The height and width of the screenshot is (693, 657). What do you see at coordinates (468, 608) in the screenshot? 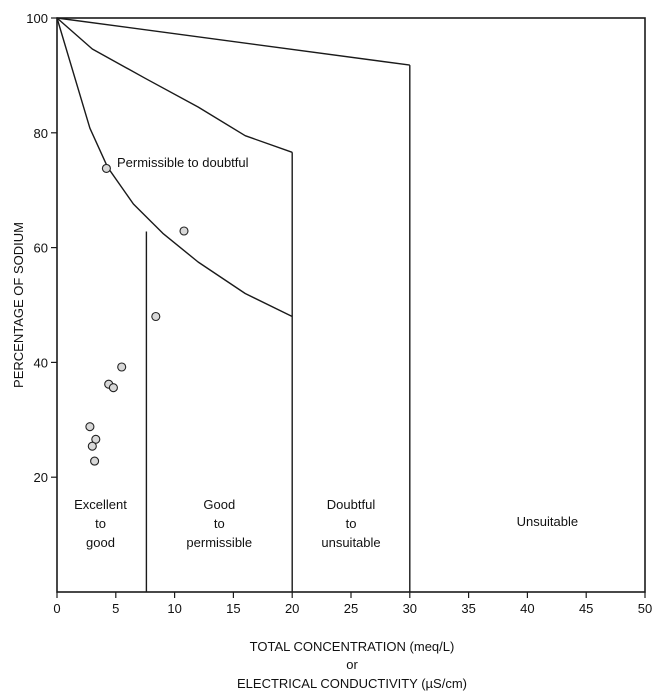
I see `x-tick-label: 35` at bounding box center [468, 608].